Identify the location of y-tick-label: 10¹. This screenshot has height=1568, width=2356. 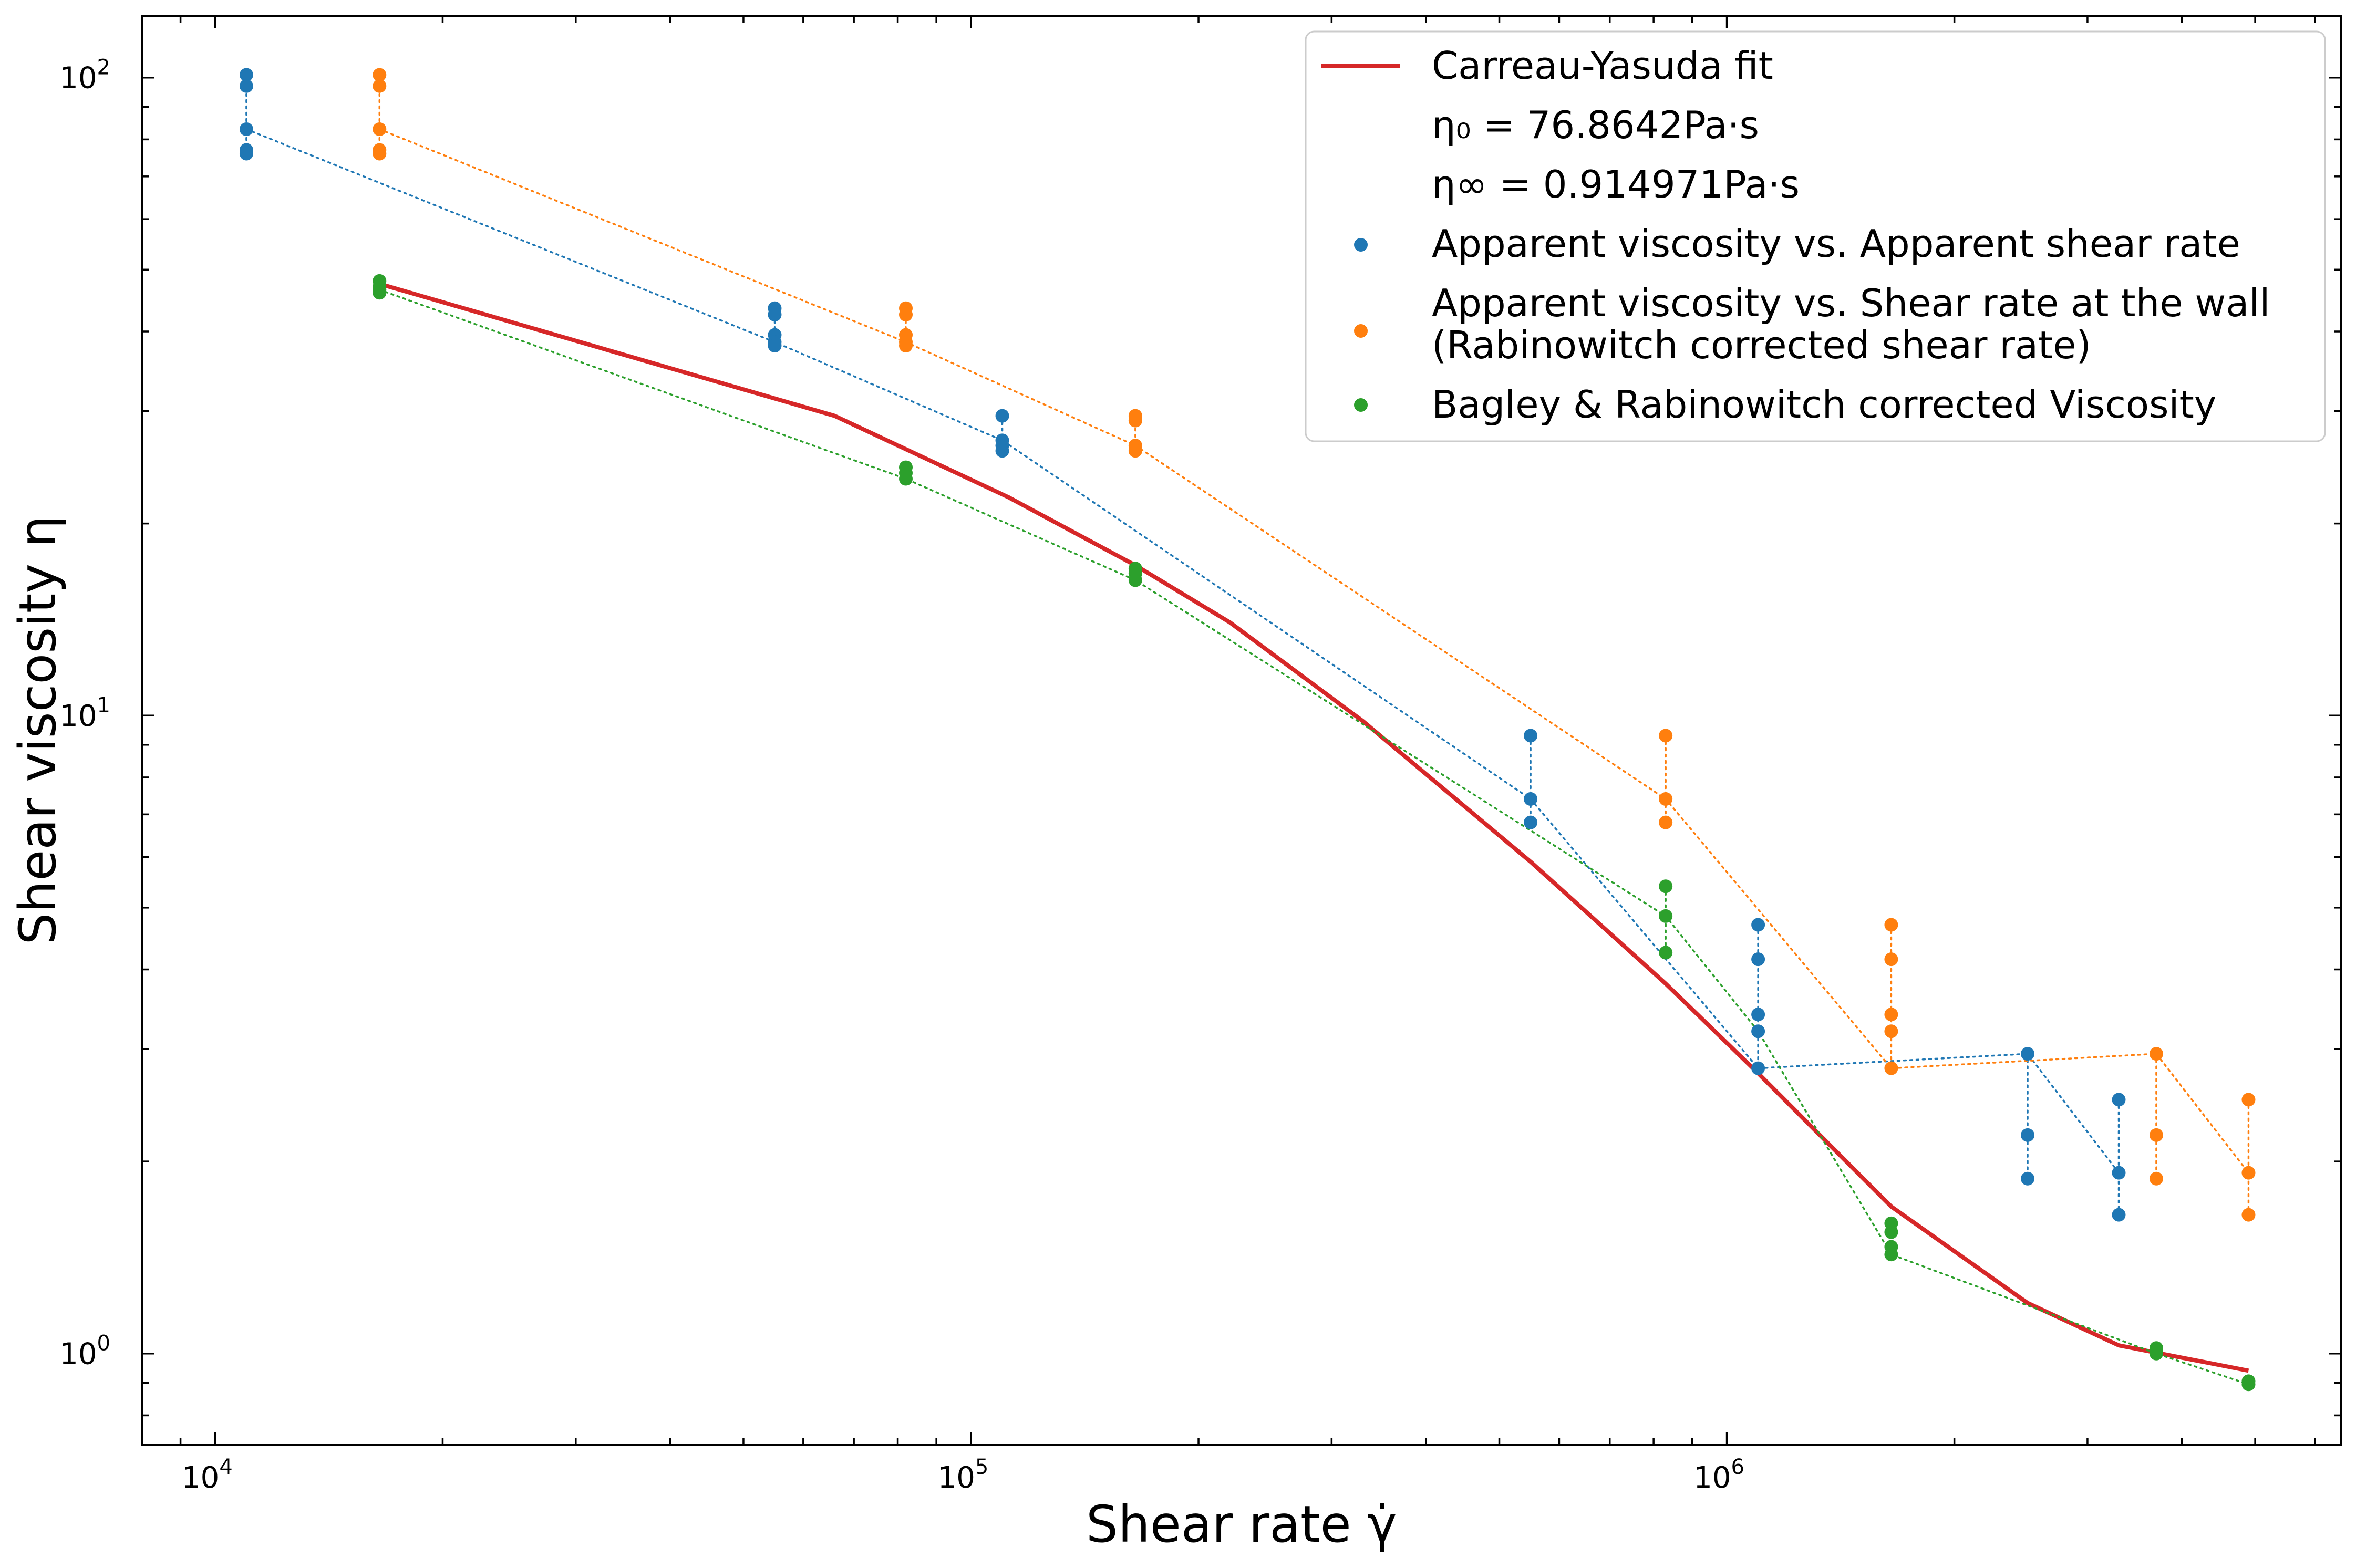
(85, 713).